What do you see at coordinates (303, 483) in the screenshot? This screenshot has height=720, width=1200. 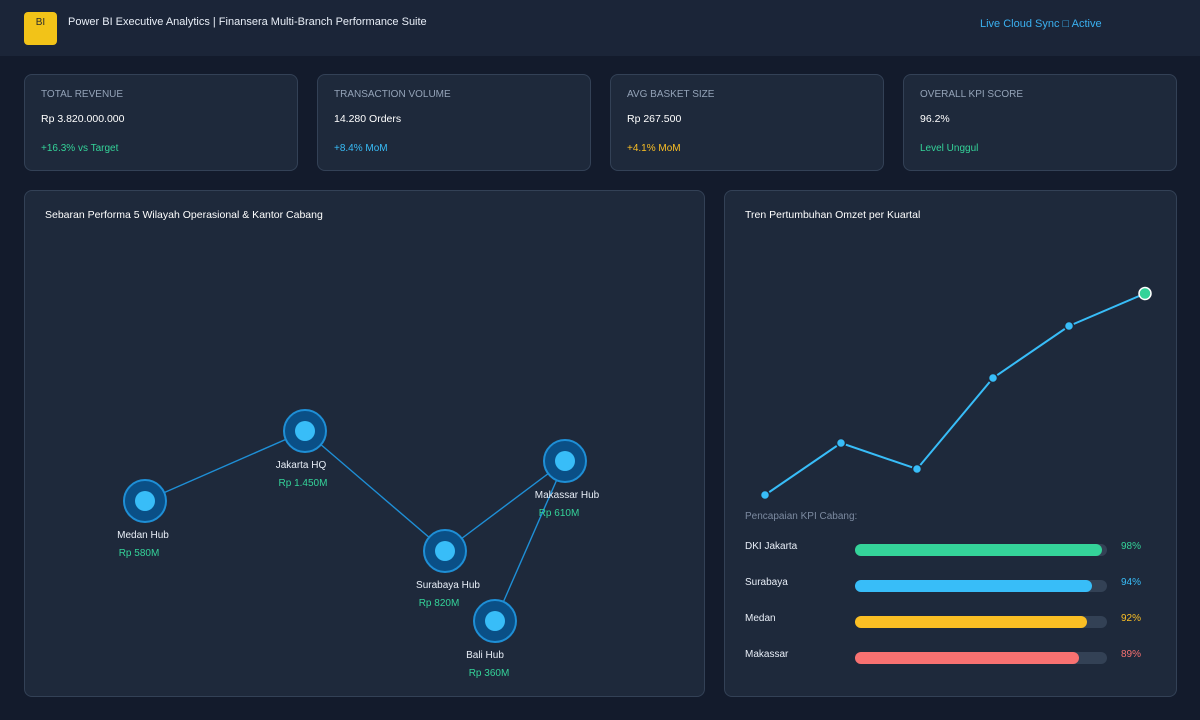 I see `node-revenue: Rp 1.450M` at bounding box center [303, 483].